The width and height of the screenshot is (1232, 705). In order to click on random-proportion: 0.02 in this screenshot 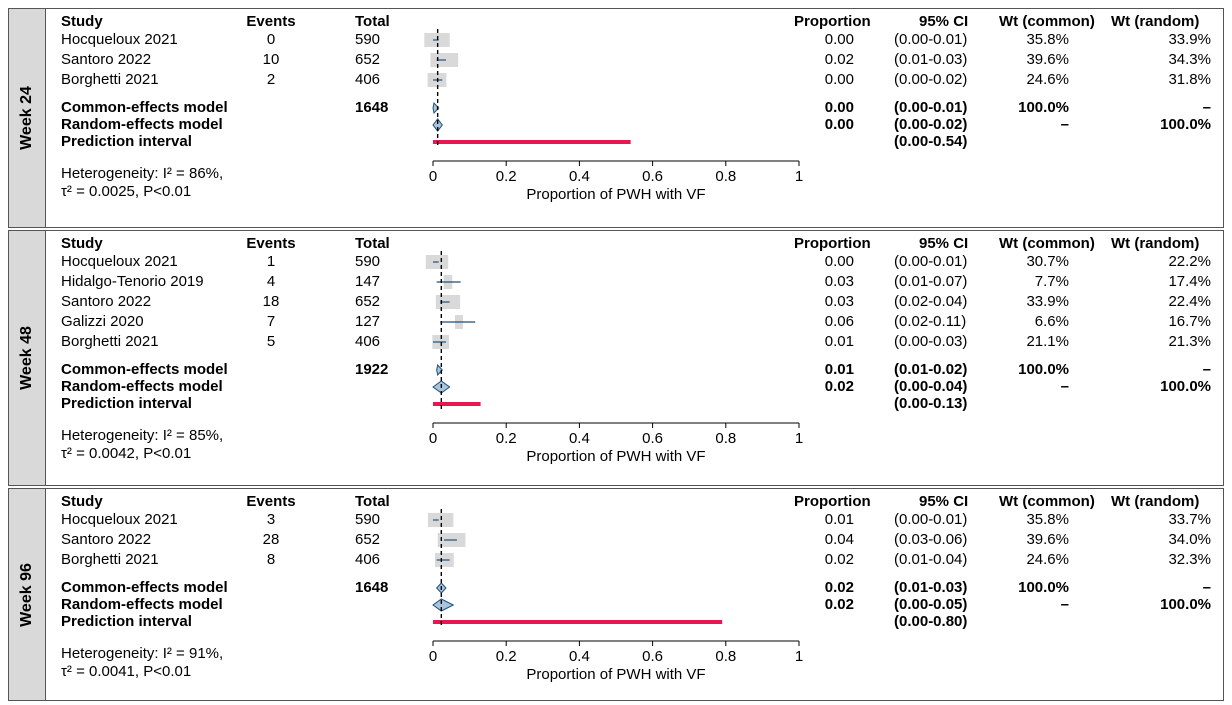, I will do `click(839, 386)`.